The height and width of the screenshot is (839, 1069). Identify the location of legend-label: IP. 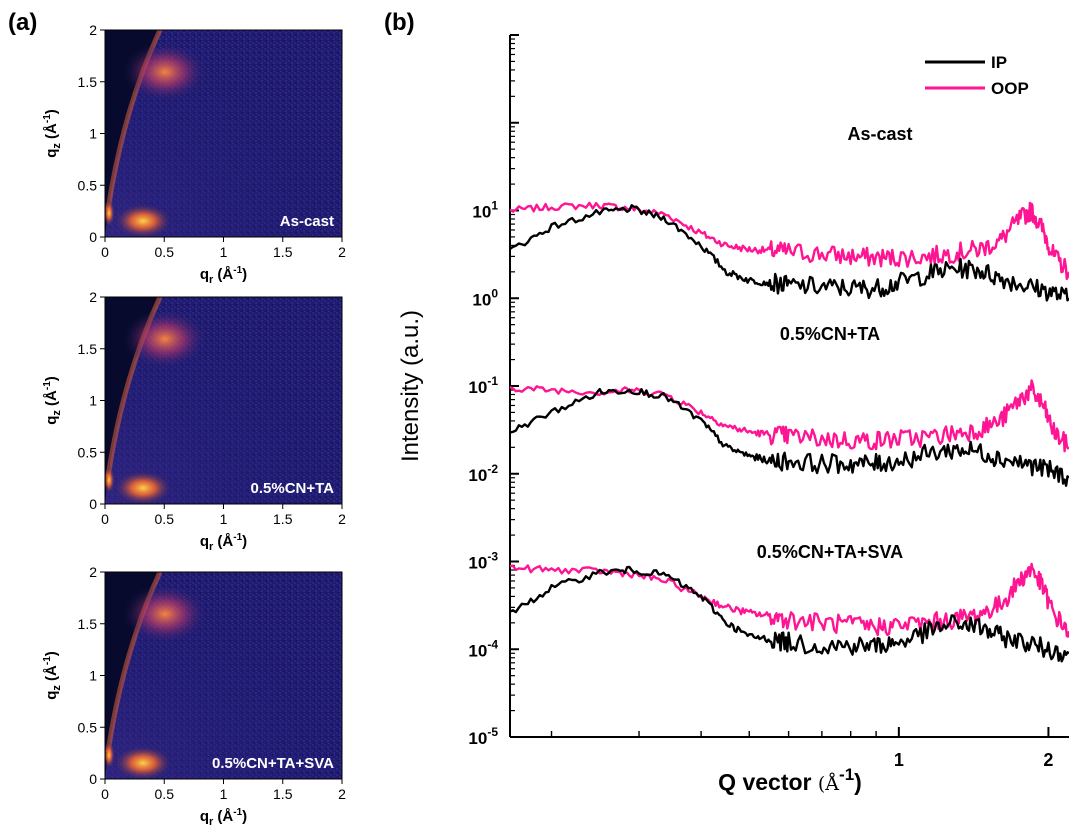
(999, 62).